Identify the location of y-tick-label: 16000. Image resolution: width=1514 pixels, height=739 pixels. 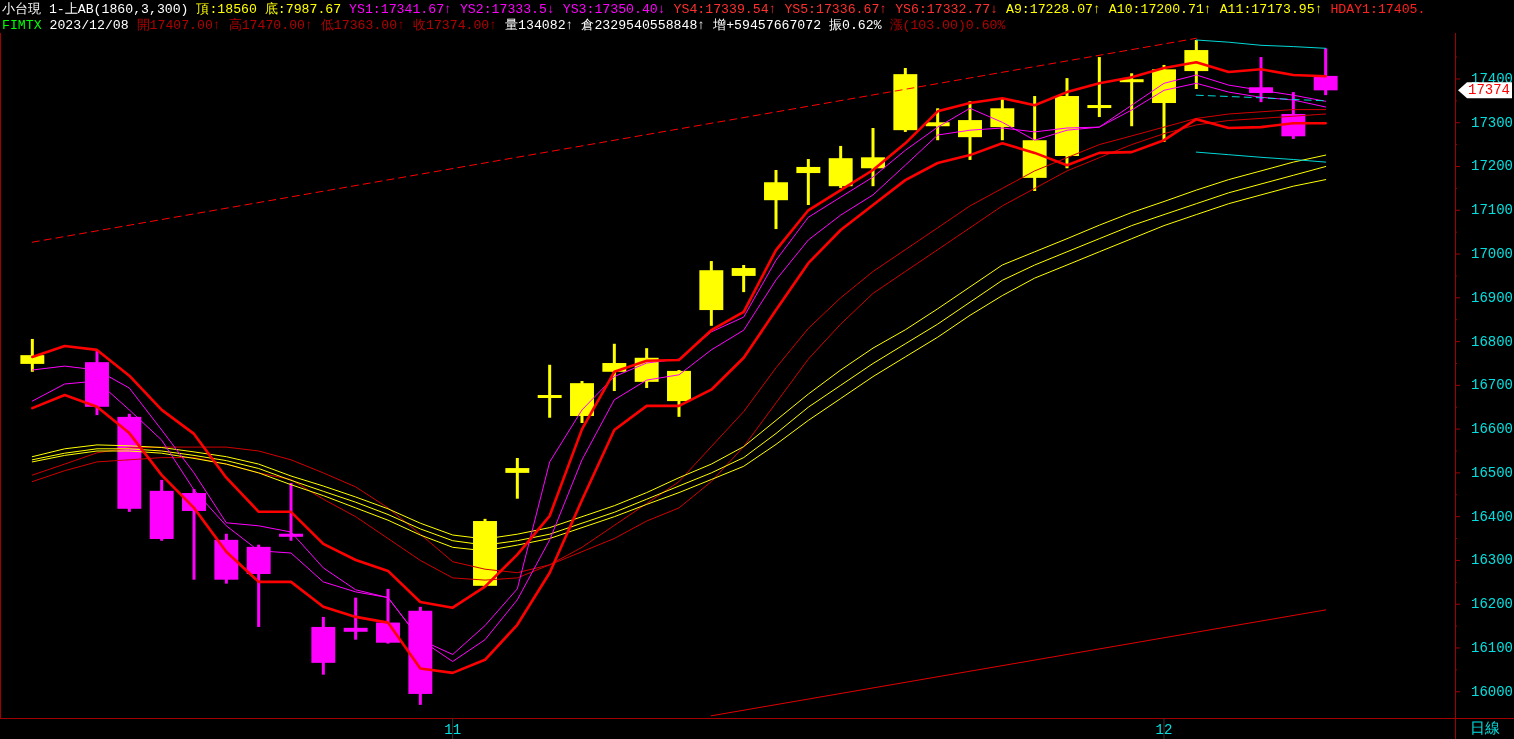
(1492, 691).